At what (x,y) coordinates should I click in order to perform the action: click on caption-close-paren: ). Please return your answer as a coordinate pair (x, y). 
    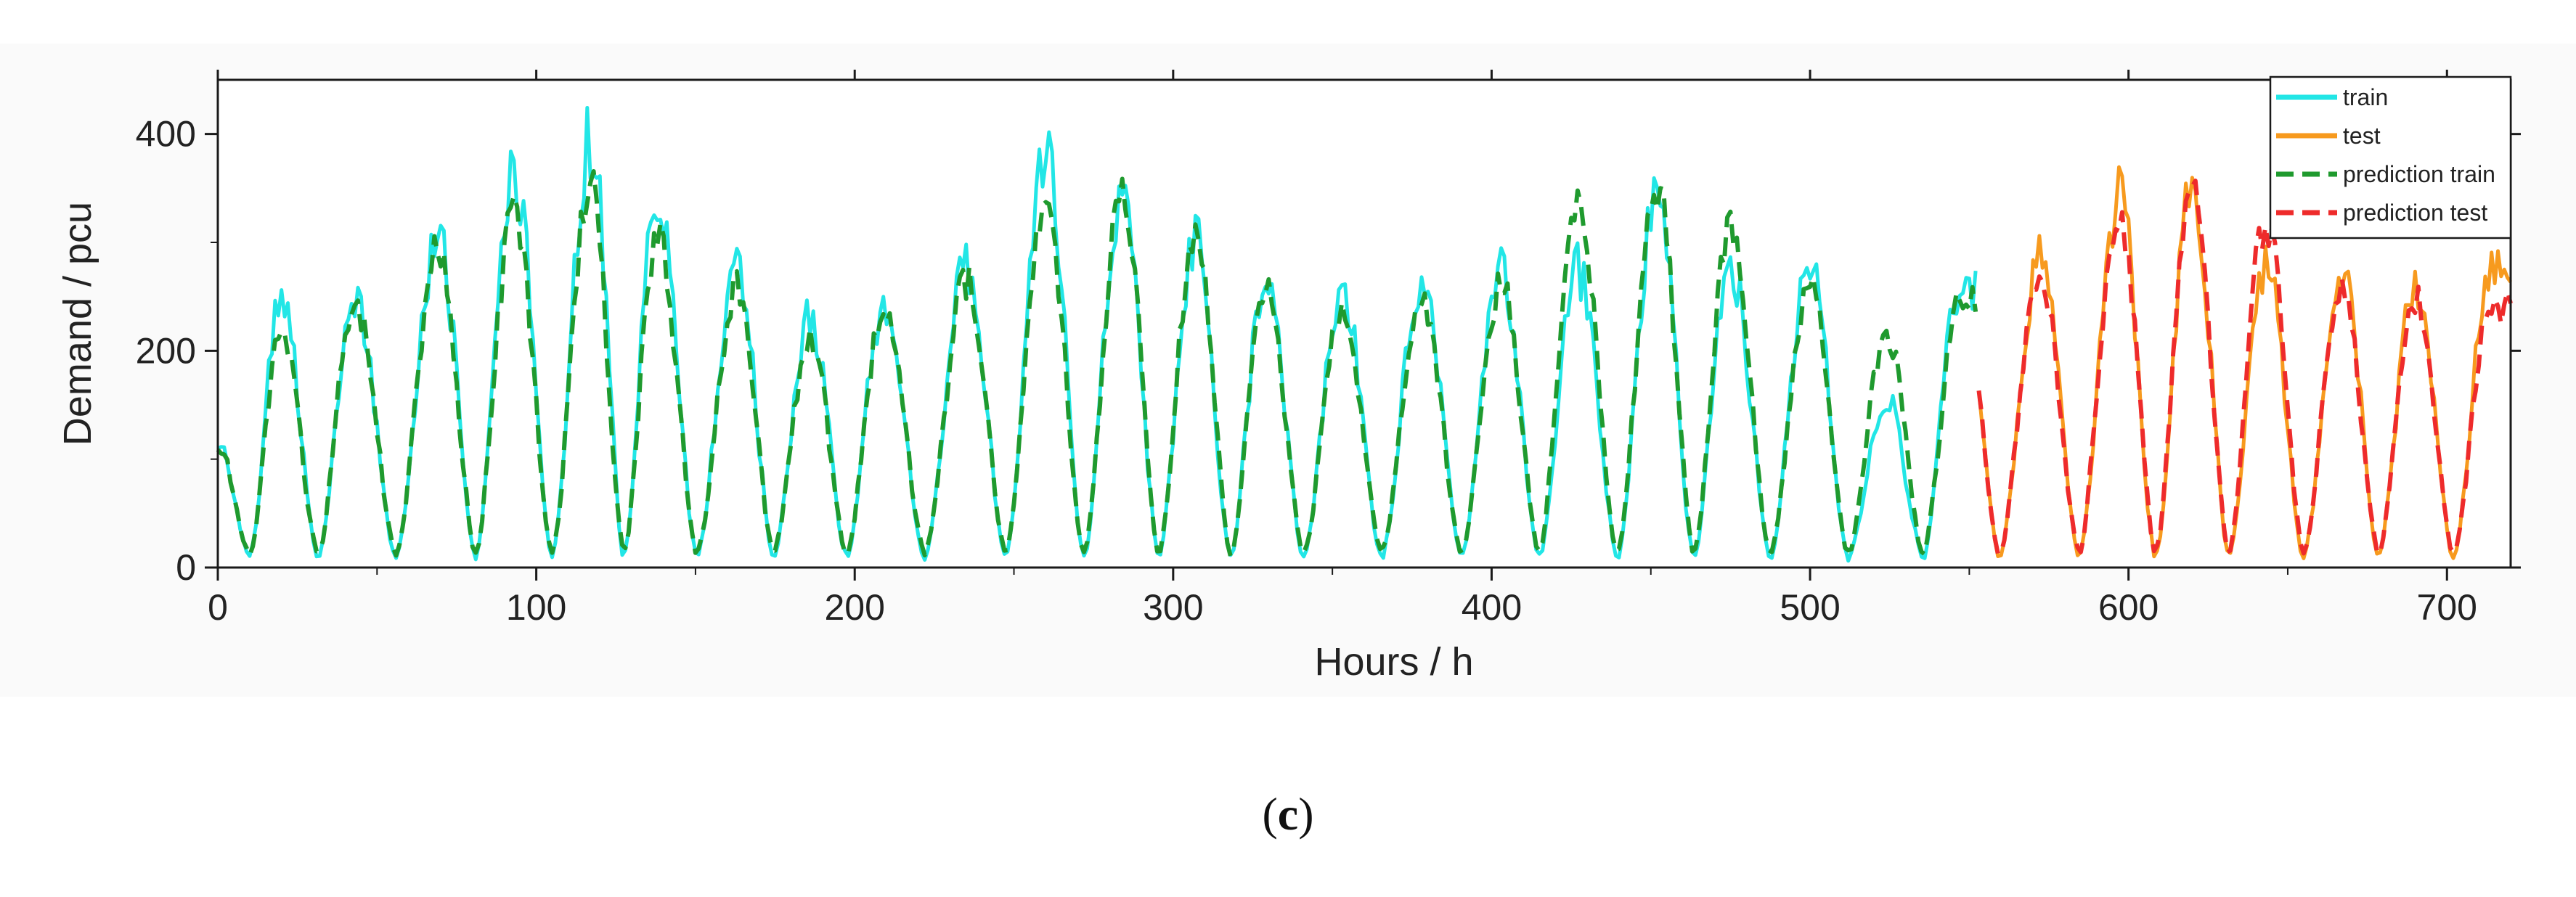
    Looking at the image, I should click on (1306, 814).